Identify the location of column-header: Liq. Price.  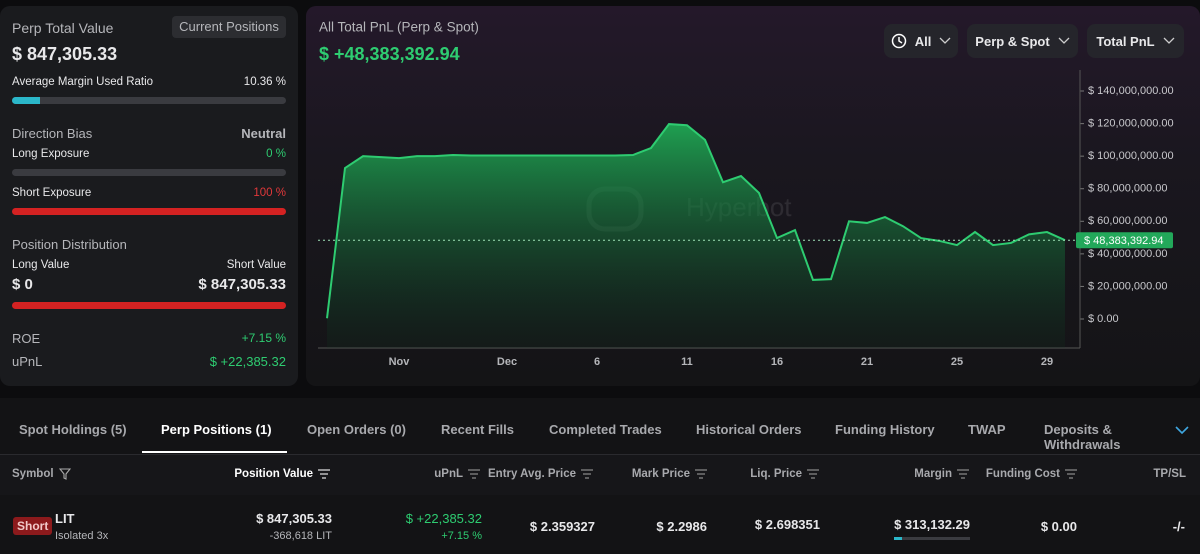
(784, 474).